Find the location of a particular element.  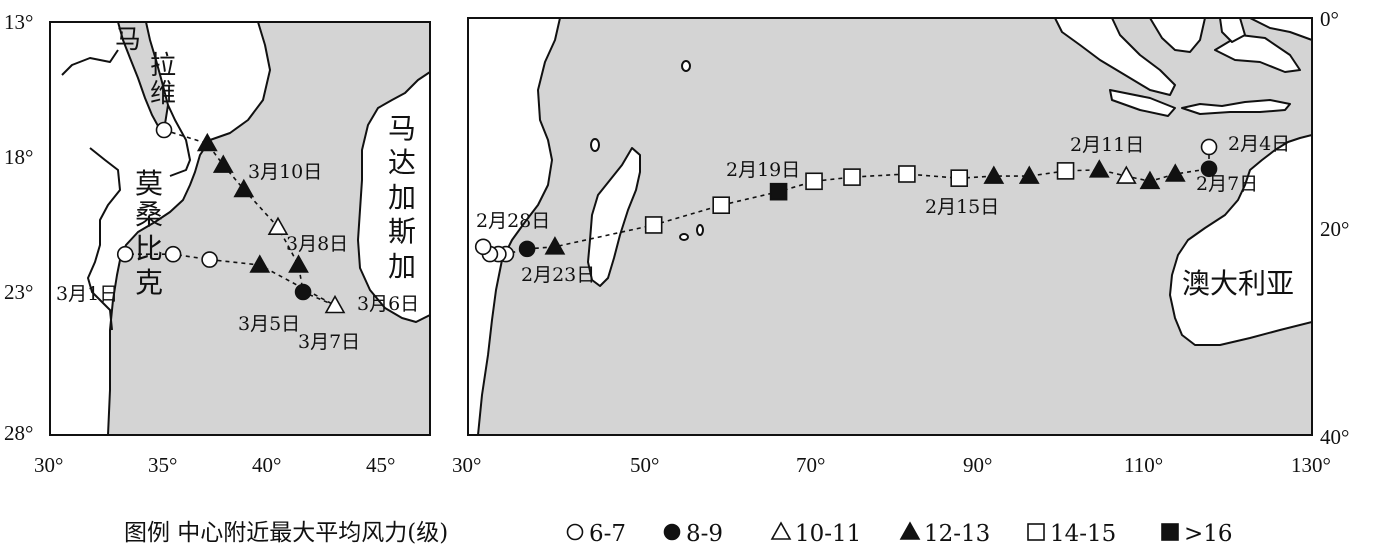

legend-symbol-filled-circle is located at coordinates (672, 532).